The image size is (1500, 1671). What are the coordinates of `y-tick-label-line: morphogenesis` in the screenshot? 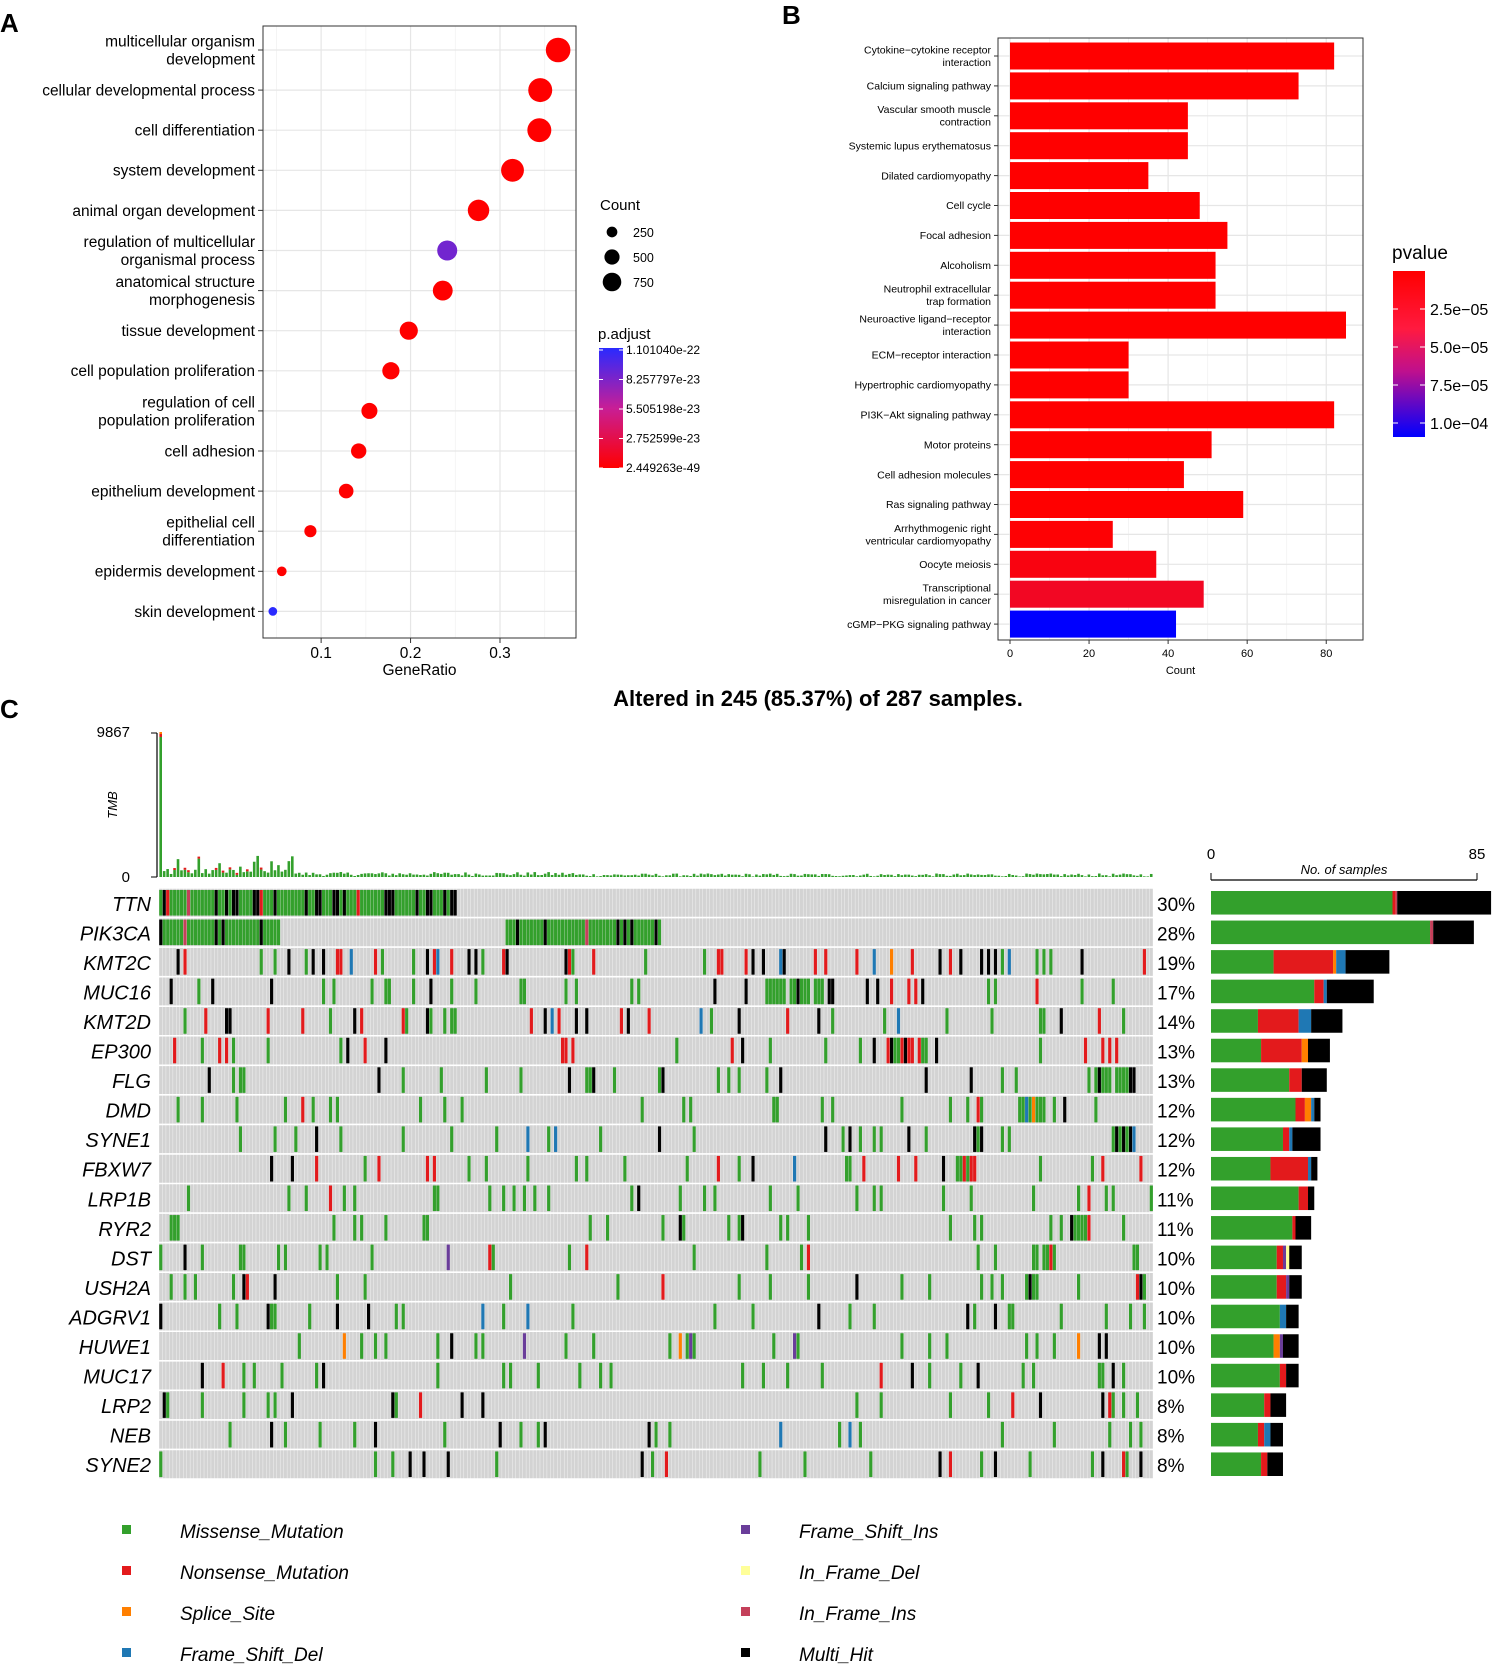 It's located at (202, 300).